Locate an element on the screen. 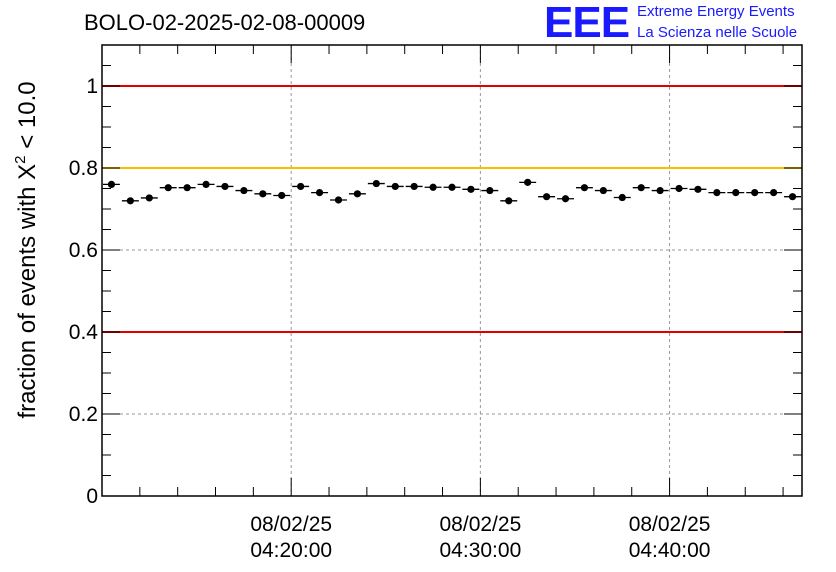  x-tick-label-time: 04:40:00 is located at coordinates (670, 550).